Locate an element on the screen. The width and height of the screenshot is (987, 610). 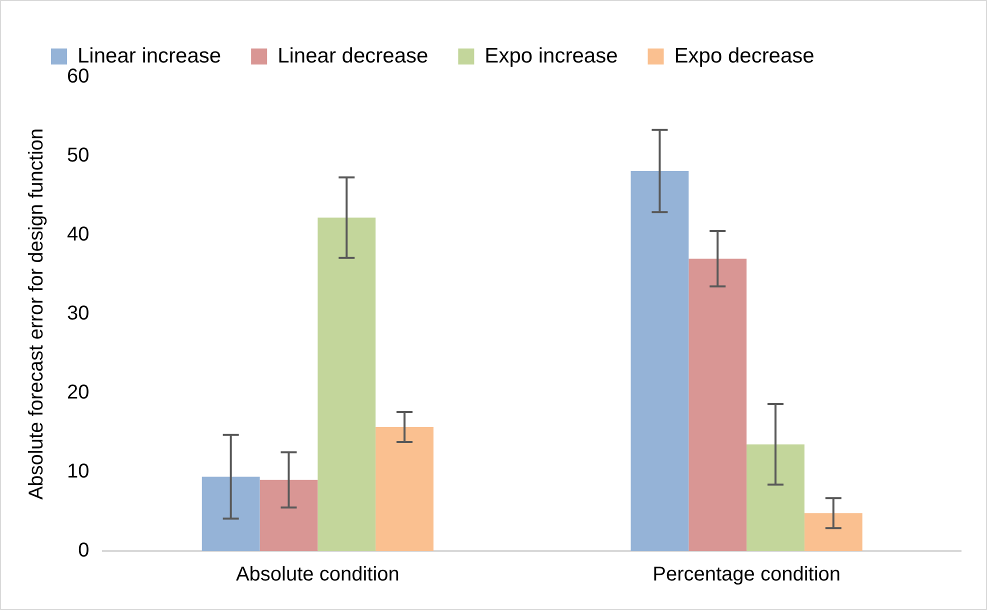
y-tick-label: 10 is located at coordinates (78, 471).